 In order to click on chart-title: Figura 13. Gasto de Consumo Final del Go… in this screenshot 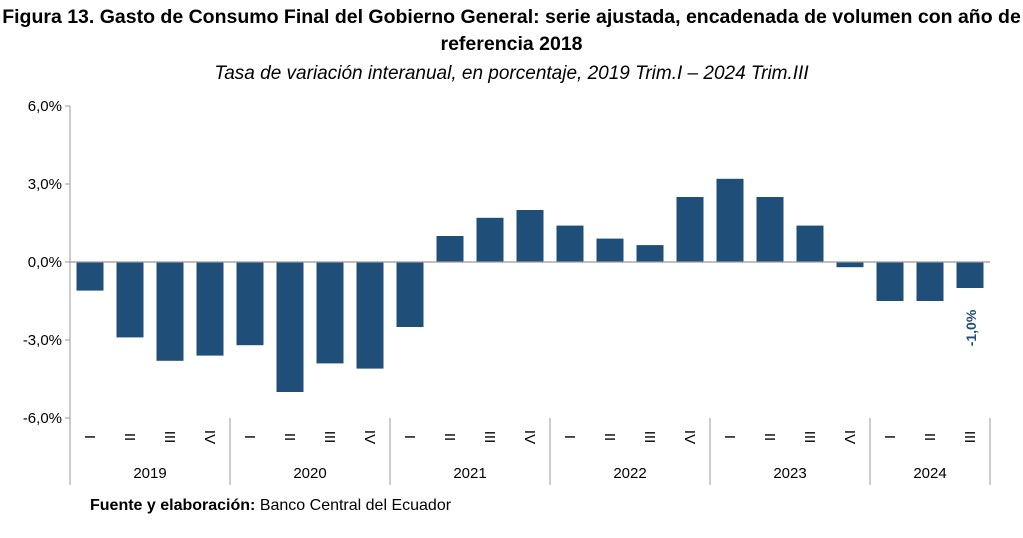, I will do `click(511, 30)`.